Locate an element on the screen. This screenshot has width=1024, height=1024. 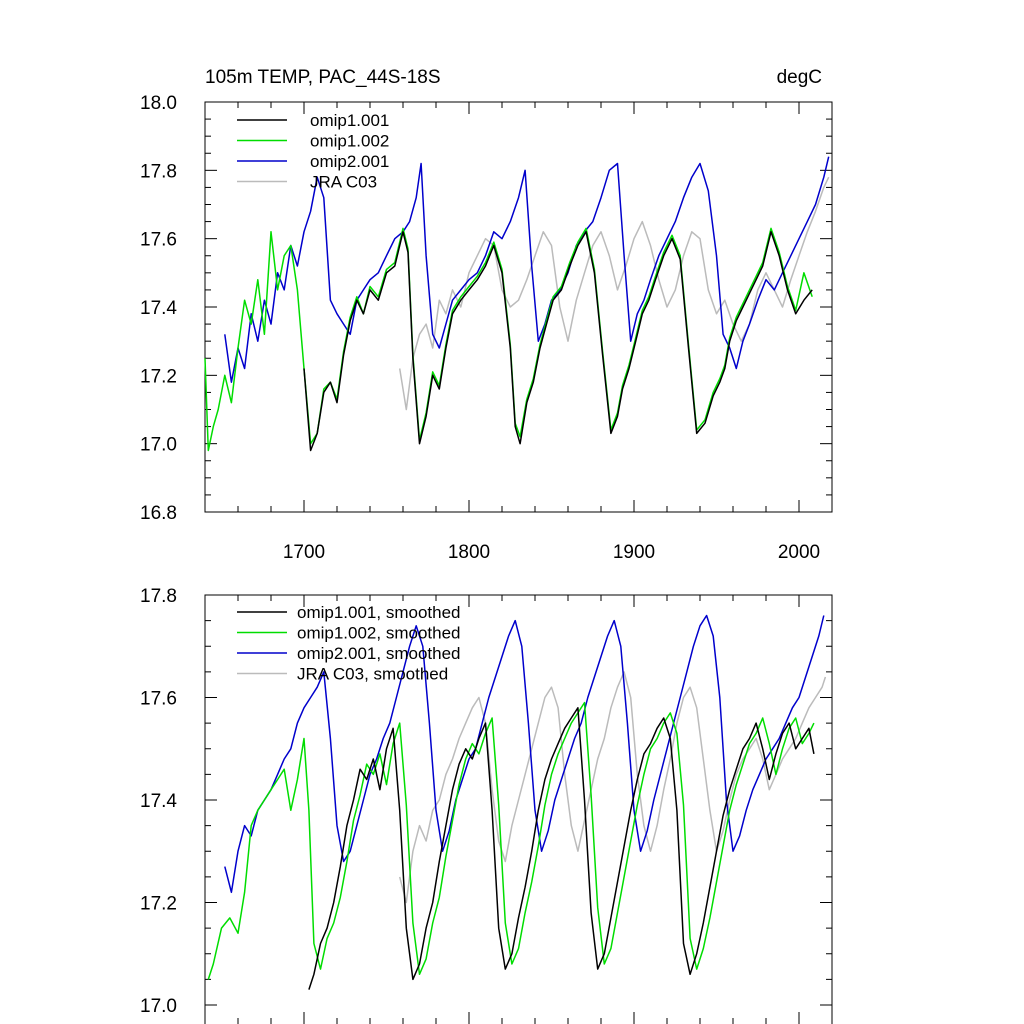
bottom-y-tick-label: 17.6 is located at coordinates (158, 699).